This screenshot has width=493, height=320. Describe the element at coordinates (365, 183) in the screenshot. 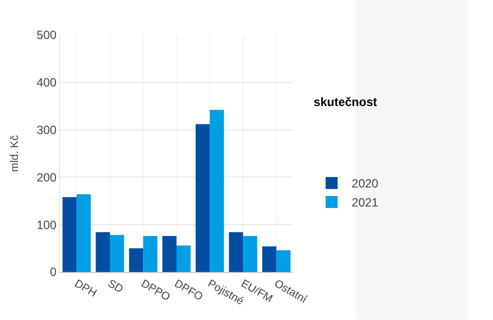

I see `legend-label: 2020` at that location.